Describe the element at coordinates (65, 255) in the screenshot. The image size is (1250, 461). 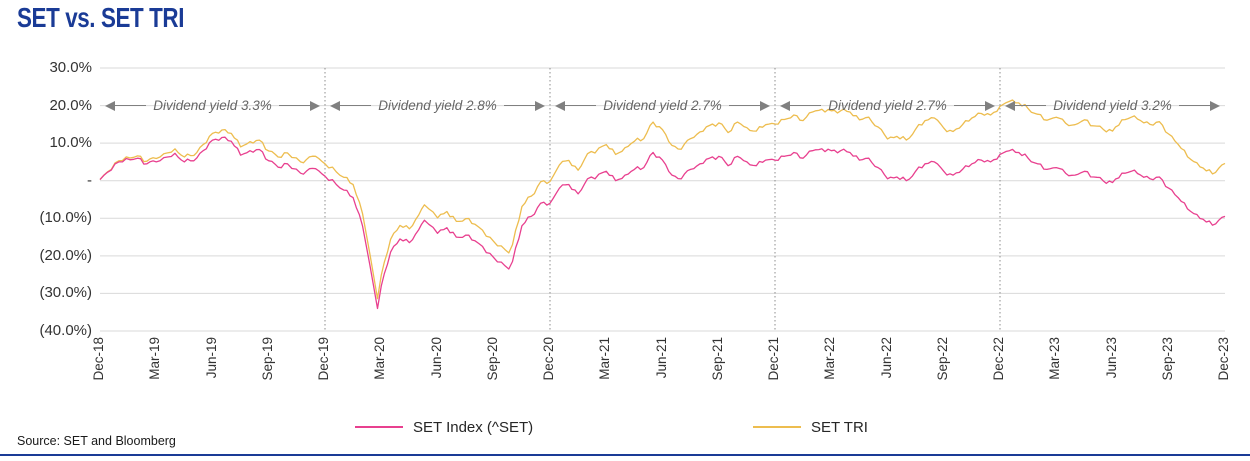
I see `y-tick-label: (20.0%)` at that location.